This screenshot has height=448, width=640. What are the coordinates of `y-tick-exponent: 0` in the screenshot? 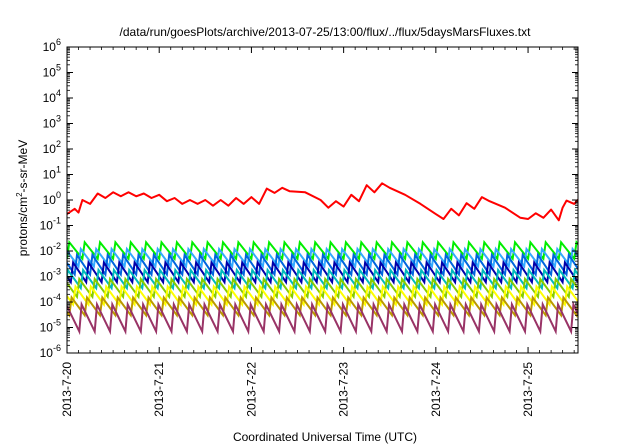 It's located at (58, 195).